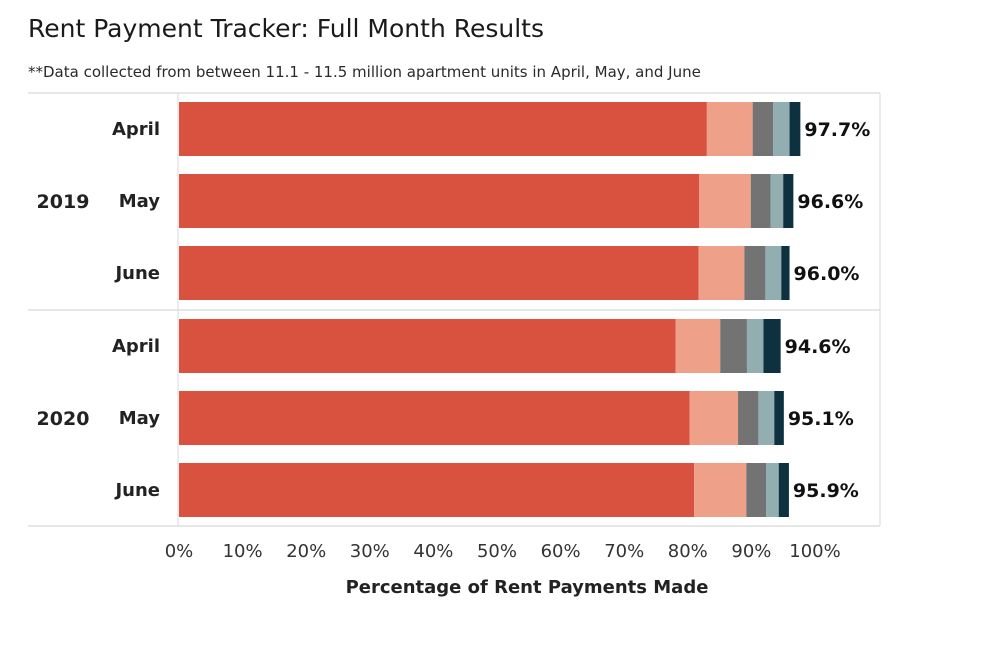  Describe the element at coordinates (136, 129) in the screenshot. I see `month-label-2019-april: April` at that location.